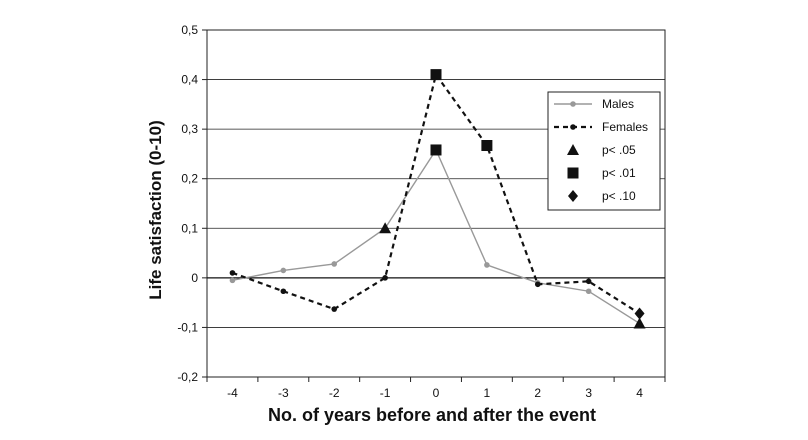 Image resolution: width=808 pixels, height=440 pixels. Describe the element at coordinates (619, 150) in the screenshot. I see `legend-label: p< .05` at that location.